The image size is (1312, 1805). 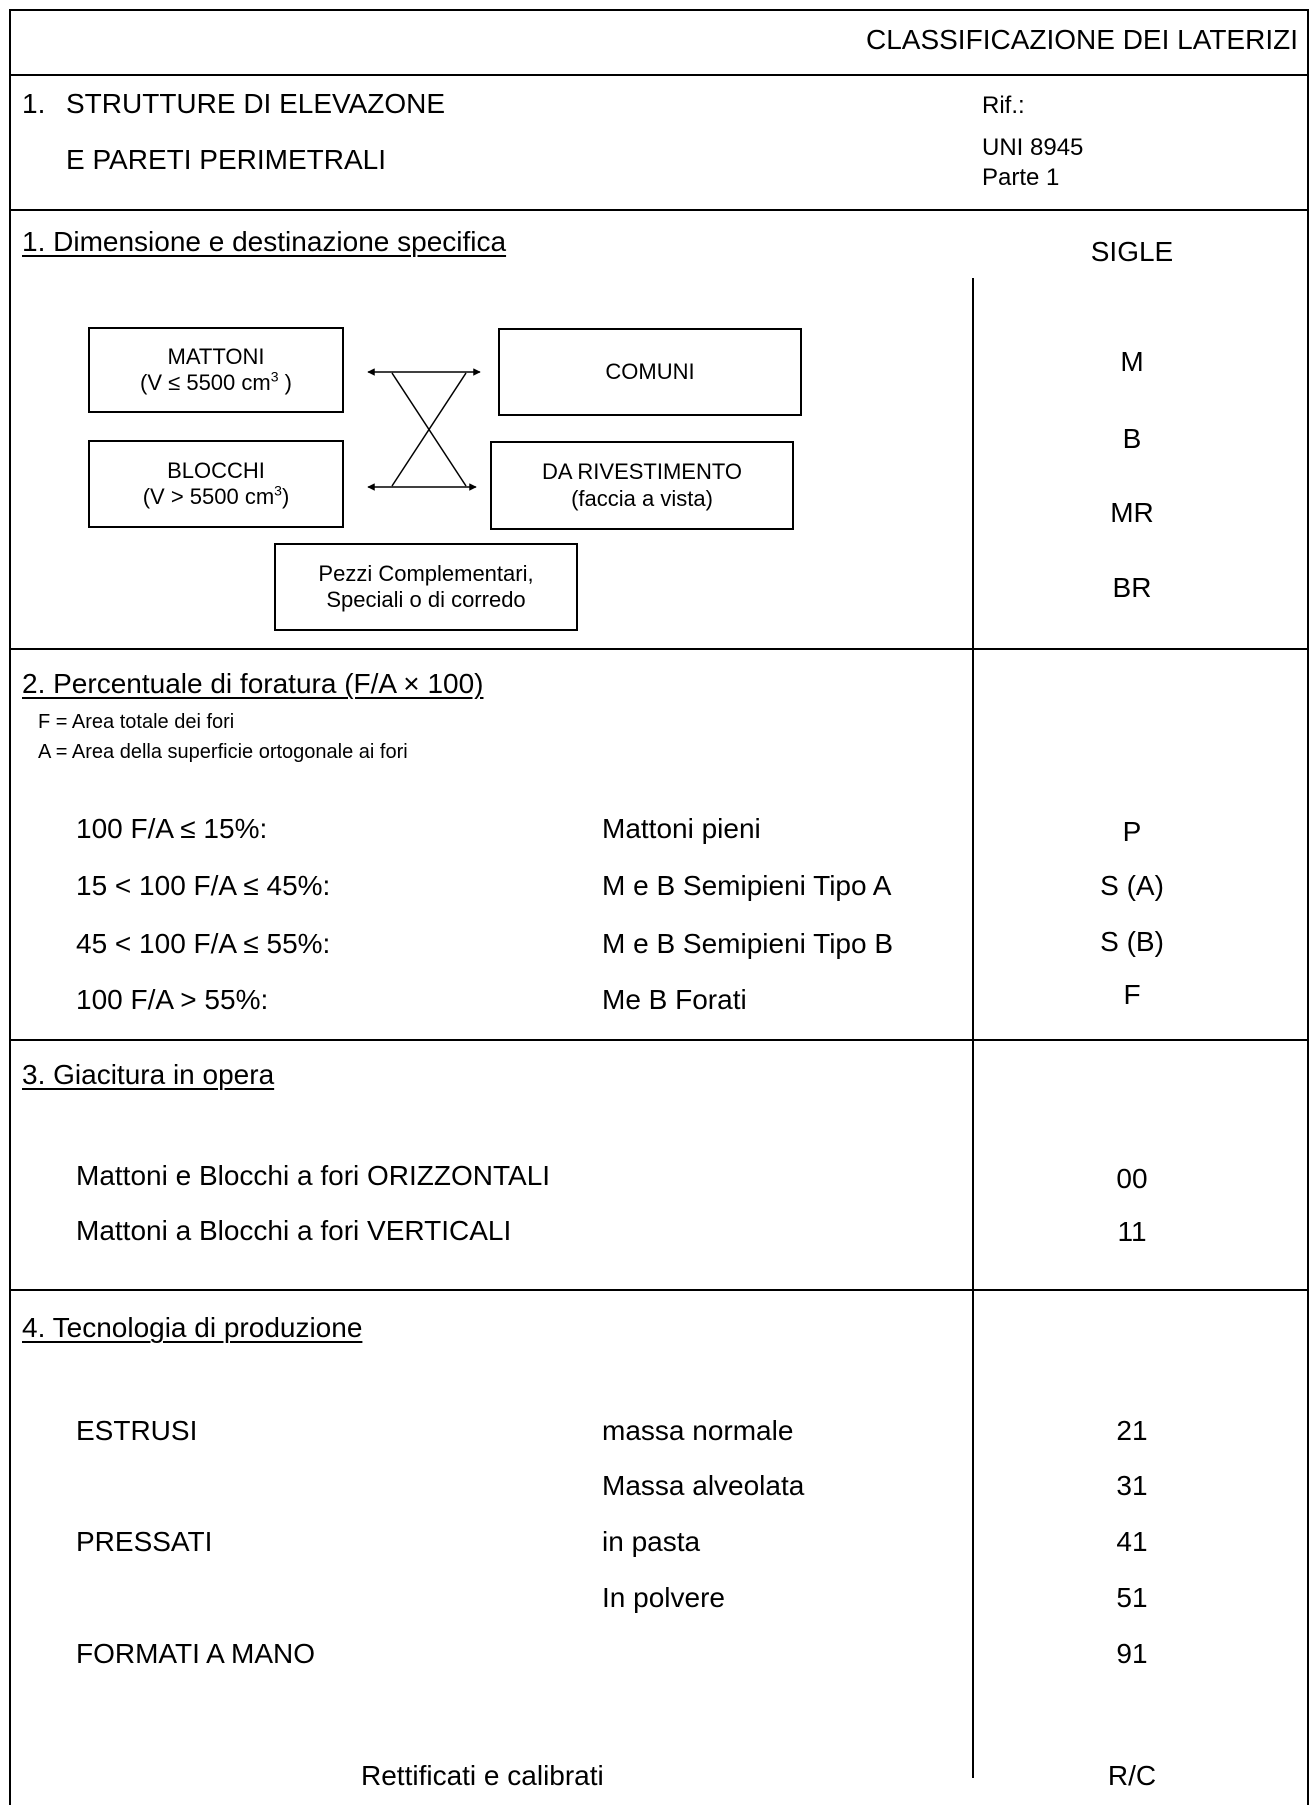 What do you see at coordinates (1021, 177) in the screenshot?
I see `reference-part: Parte 1` at bounding box center [1021, 177].